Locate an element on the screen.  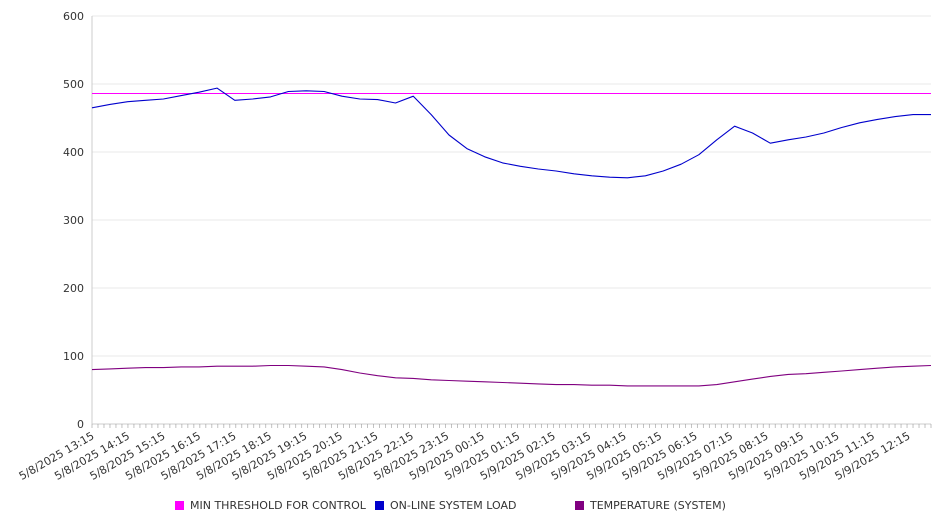
legend-swatch-temperature is located at coordinates (579, 505).